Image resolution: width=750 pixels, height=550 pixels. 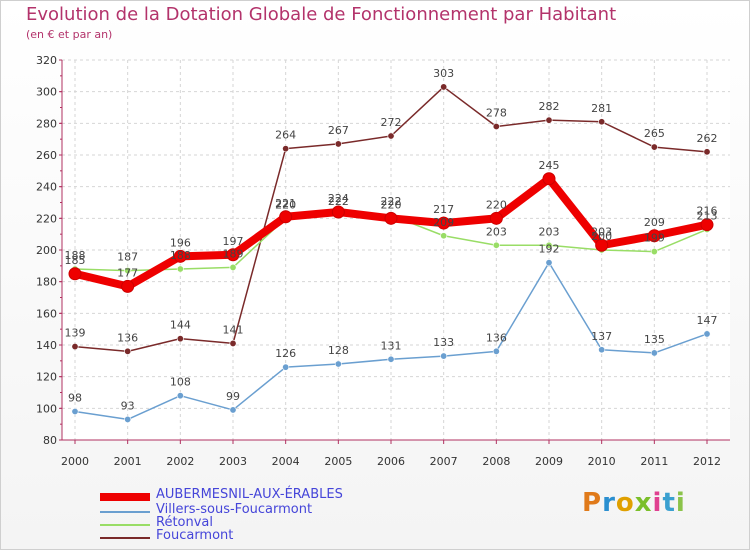 I want to click on data-label-r-tonval: 199, so click(x=654, y=238).